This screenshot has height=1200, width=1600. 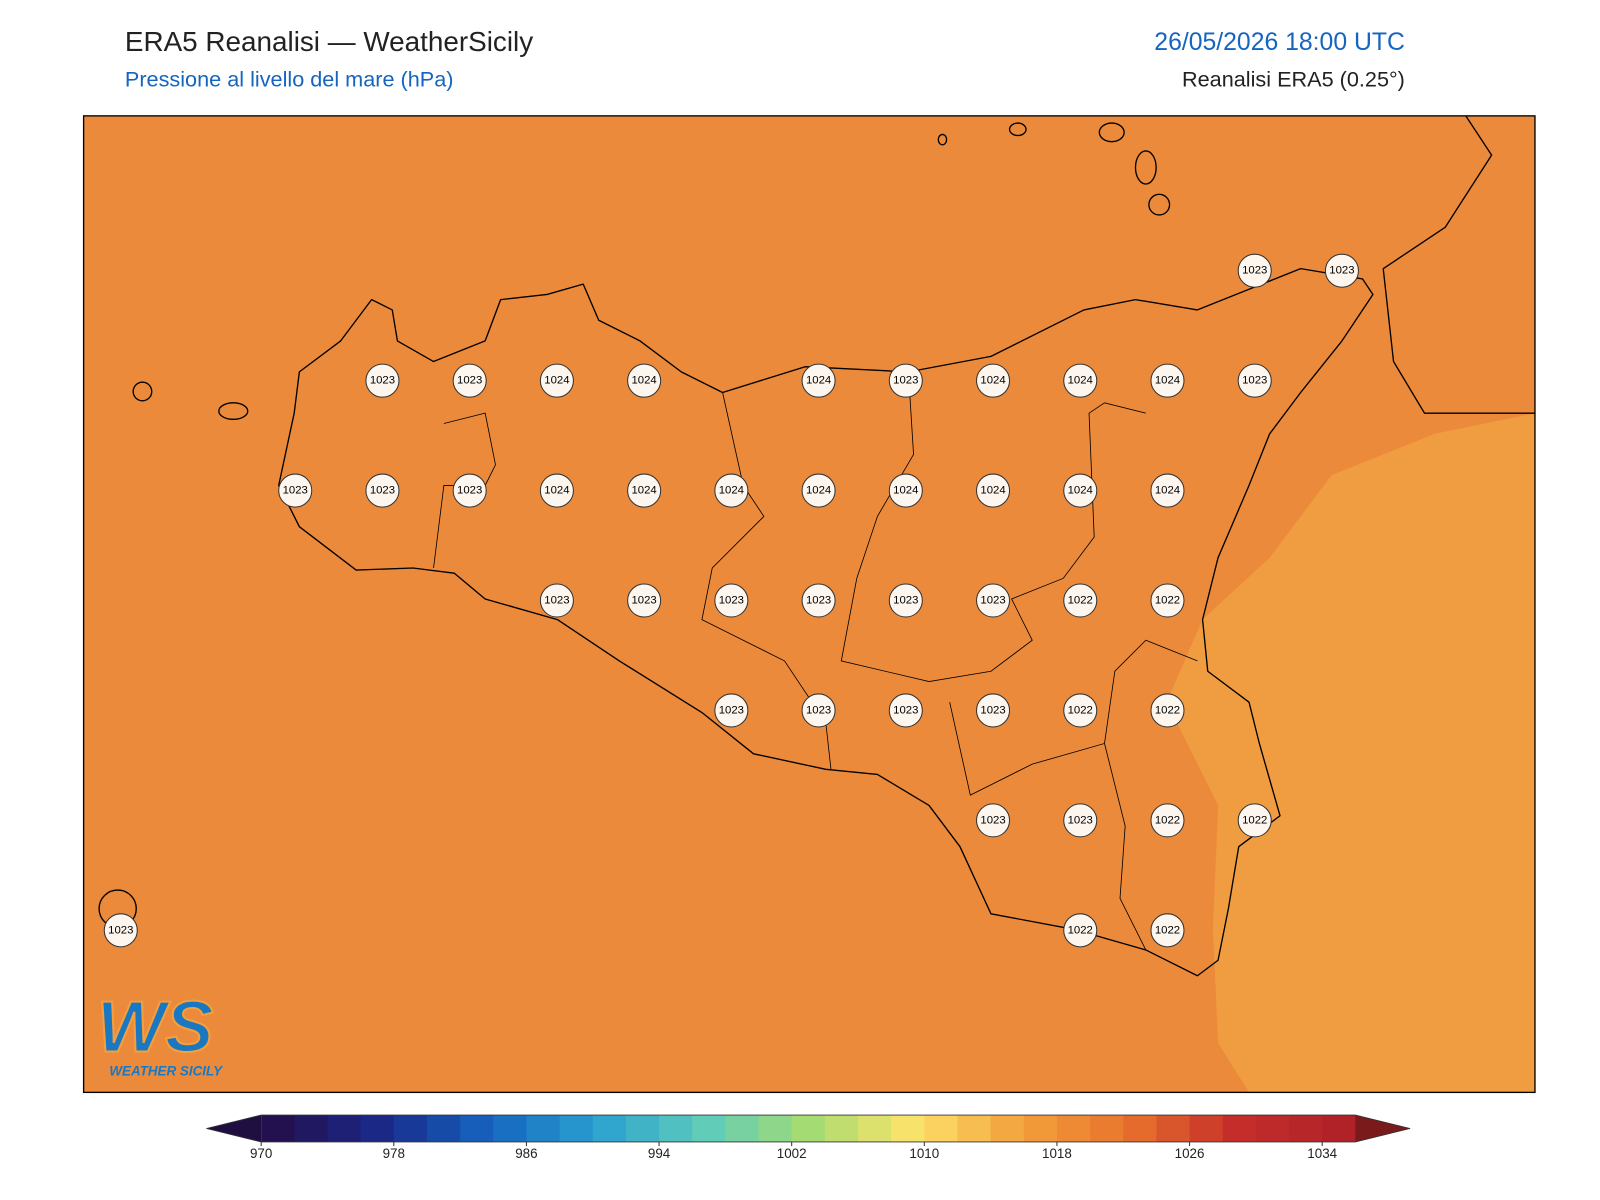 What do you see at coordinates (659, 1153) in the screenshot?
I see `colorbar-tick-label: 994` at bounding box center [659, 1153].